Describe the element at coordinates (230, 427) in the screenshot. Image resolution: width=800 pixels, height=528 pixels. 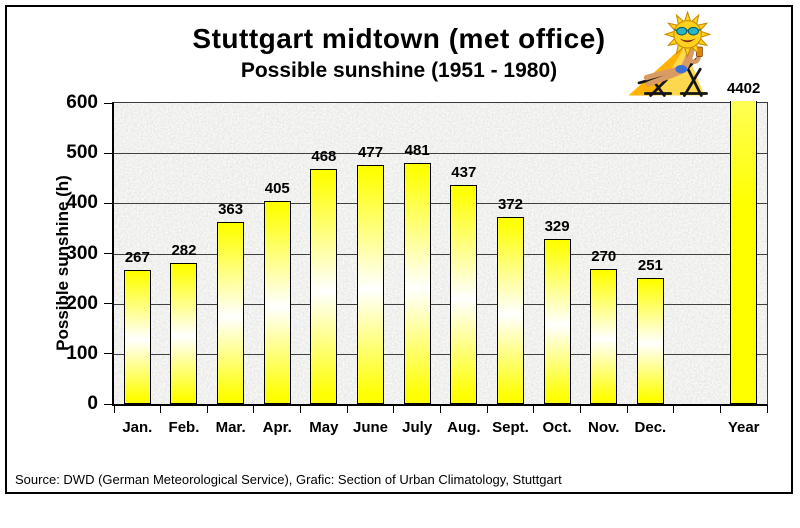
I see `x-category-label: Mar.` at that location.